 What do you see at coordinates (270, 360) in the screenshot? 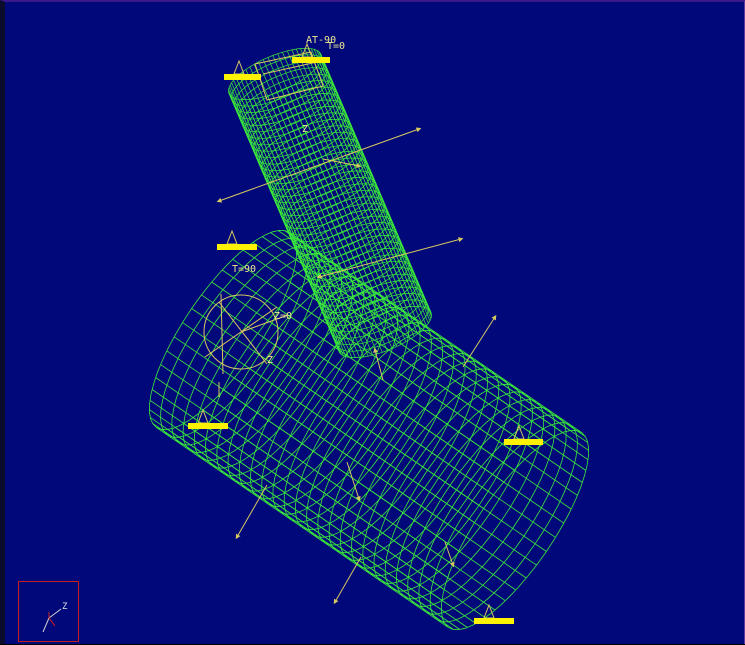
I see `label-left-axis: Z` at bounding box center [270, 360].